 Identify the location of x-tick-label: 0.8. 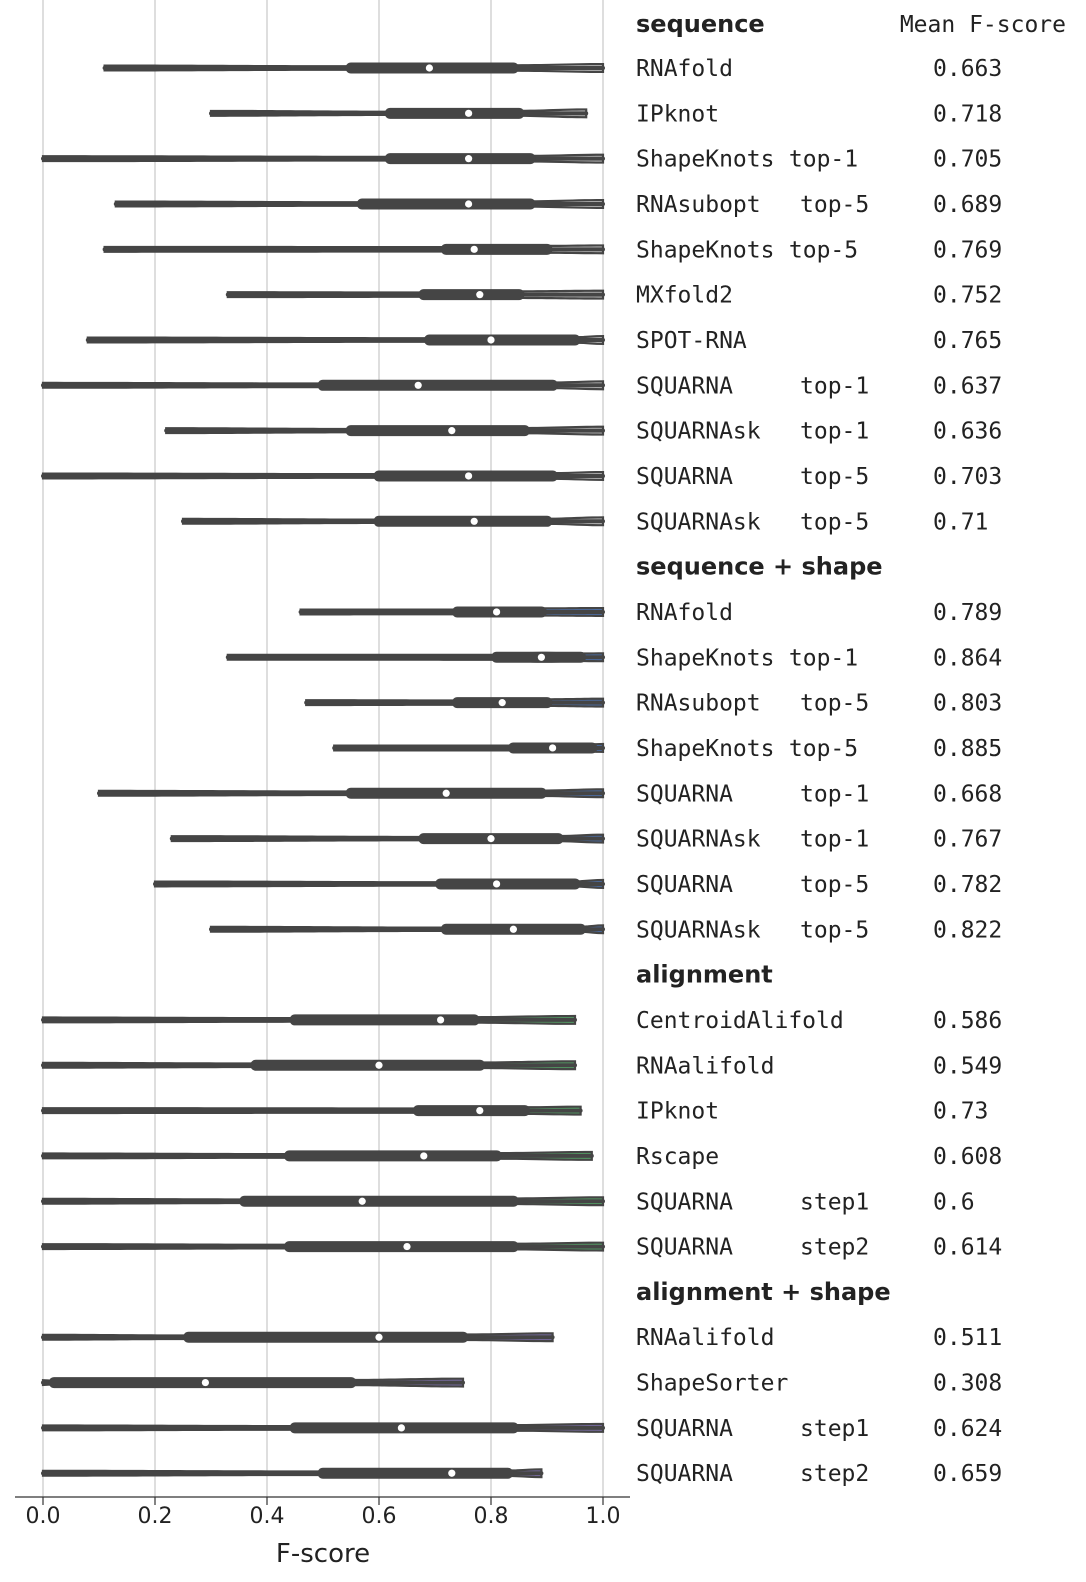
(491, 1516).